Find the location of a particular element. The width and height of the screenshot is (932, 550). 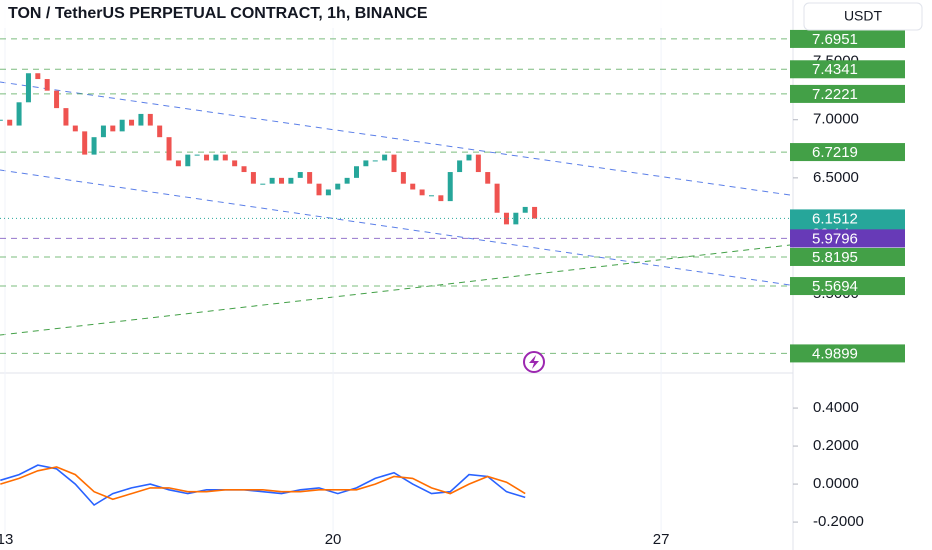

x-tick-label: 20 is located at coordinates (333, 539).